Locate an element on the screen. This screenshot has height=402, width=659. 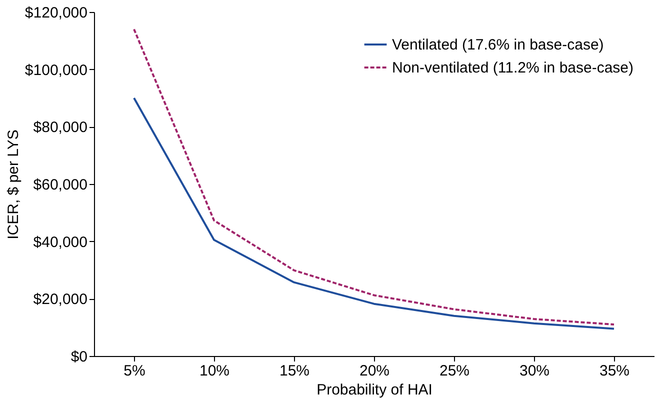
x-axis-title: Probability of HAI is located at coordinates (374, 390).